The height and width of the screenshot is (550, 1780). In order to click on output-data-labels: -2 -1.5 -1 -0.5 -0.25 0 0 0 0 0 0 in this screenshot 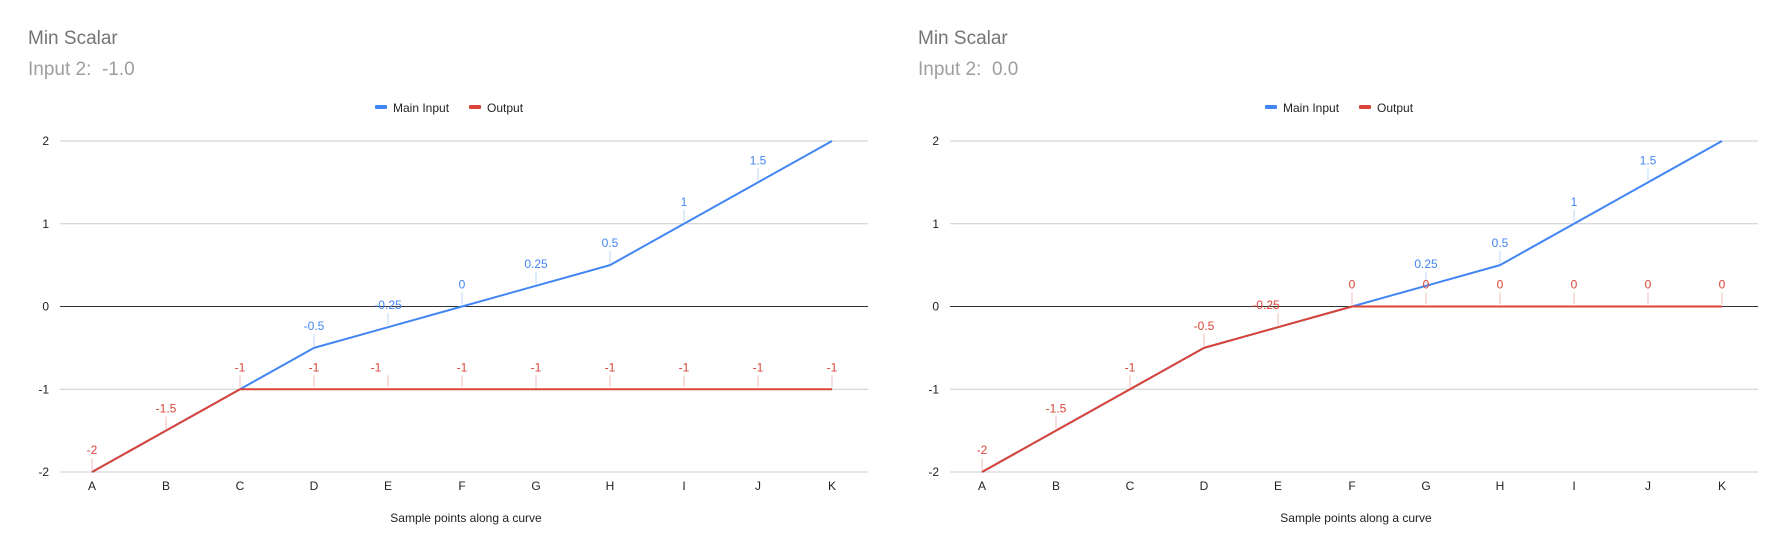, I will do `click(1351, 374)`.